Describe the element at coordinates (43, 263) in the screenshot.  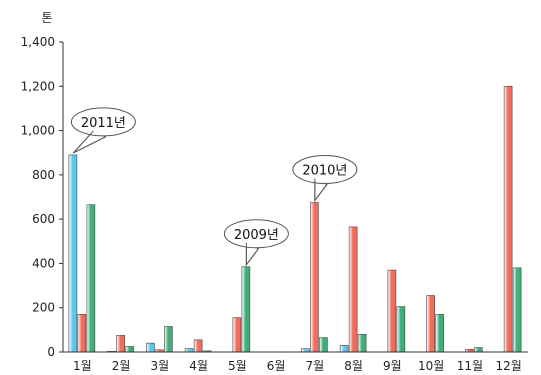
I see `y-tick-label: 400` at that location.